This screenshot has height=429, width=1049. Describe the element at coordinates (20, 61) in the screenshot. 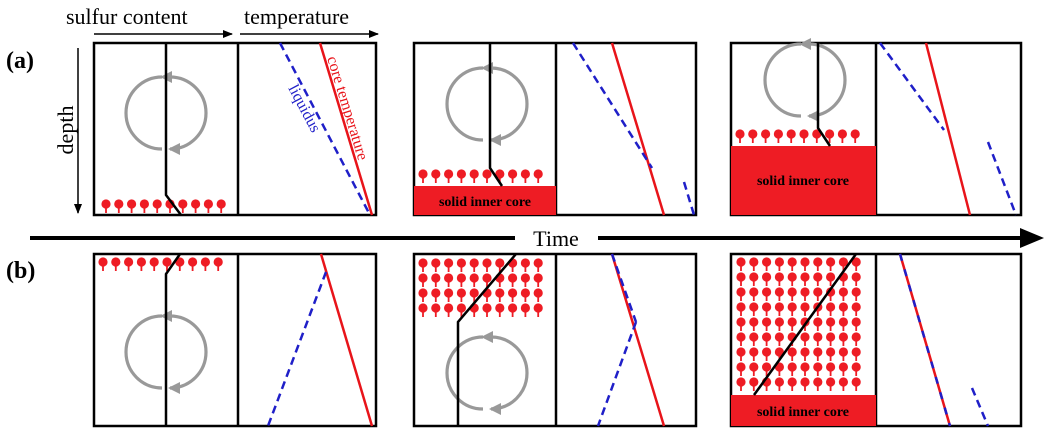

I see `row-a-label: (a)` at that location.